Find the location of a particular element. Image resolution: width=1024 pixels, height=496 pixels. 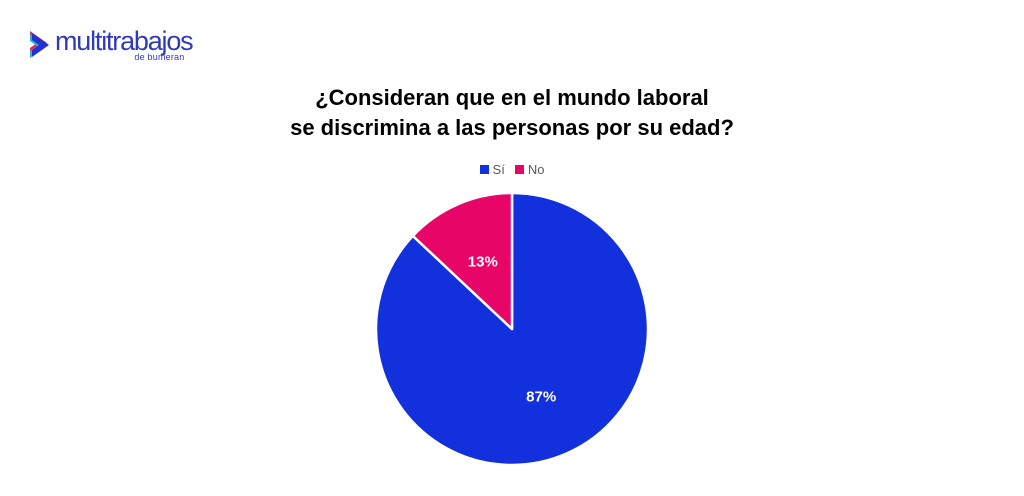

chart-legend: Sí No is located at coordinates (512, 169).